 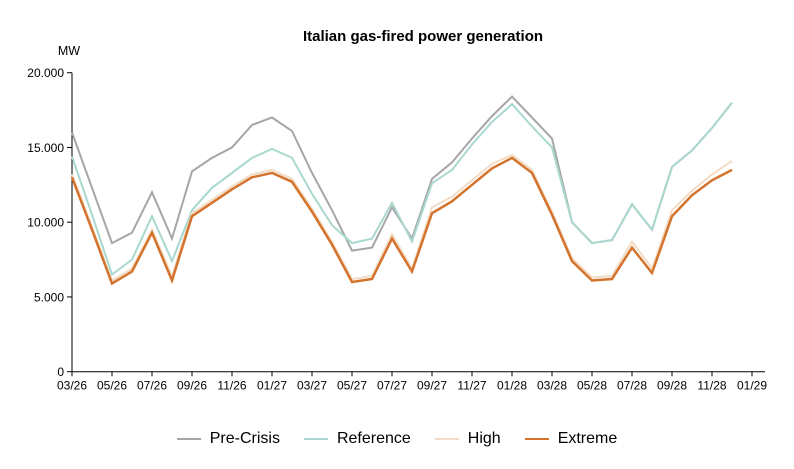 What do you see at coordinates (352, 386) in the screenshot?
I see `x-tick-label: 05/27` at bounding box center [352, 386].